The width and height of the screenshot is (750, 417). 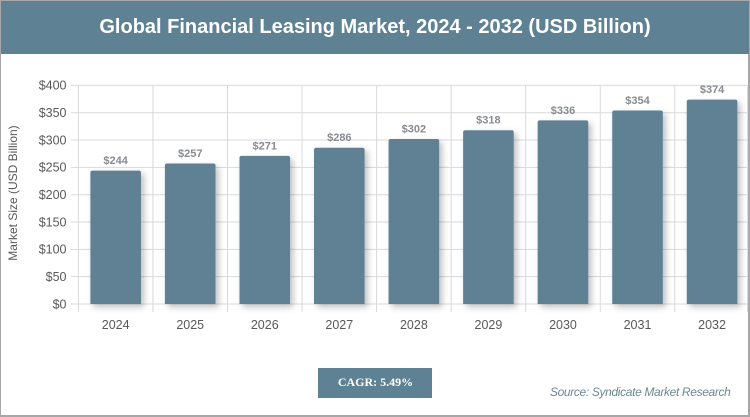 What do you see at coordinates (637, 101) in the screenshot?
I see `svg-text: $354` at bounding box center [637, 101].